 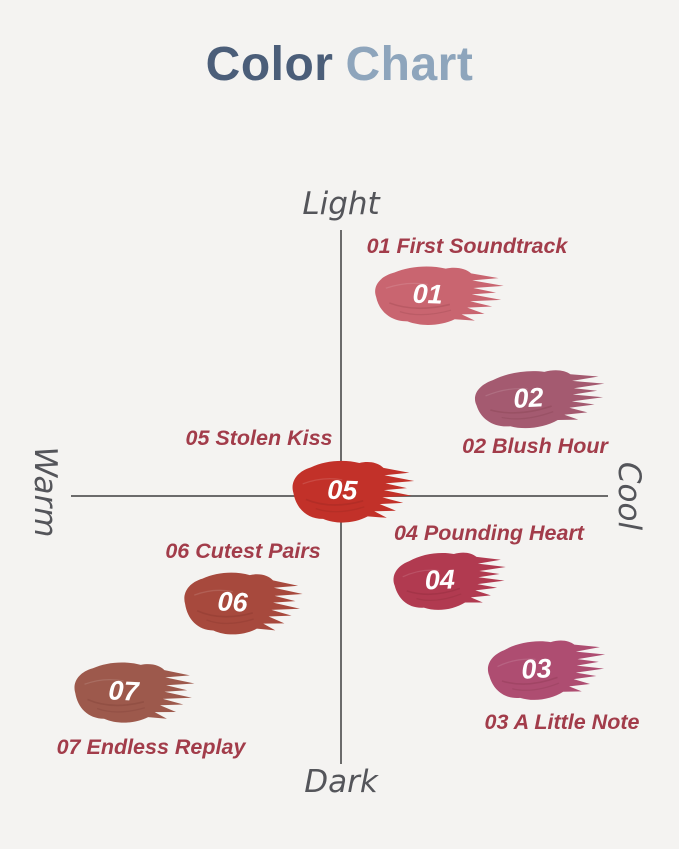 I want to click on swatch-number-06: 06, so click(x=232, y=602).